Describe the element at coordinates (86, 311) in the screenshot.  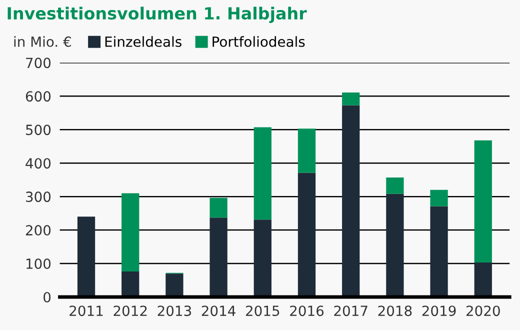
I see `x-tick-label: 2011` at that location.